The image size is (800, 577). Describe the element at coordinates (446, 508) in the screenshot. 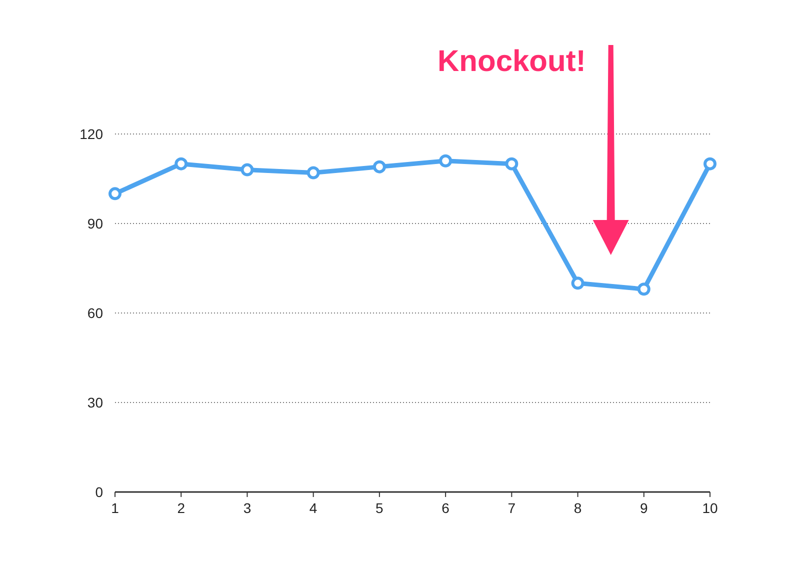

I see `x-tick-label: 6` at that location.